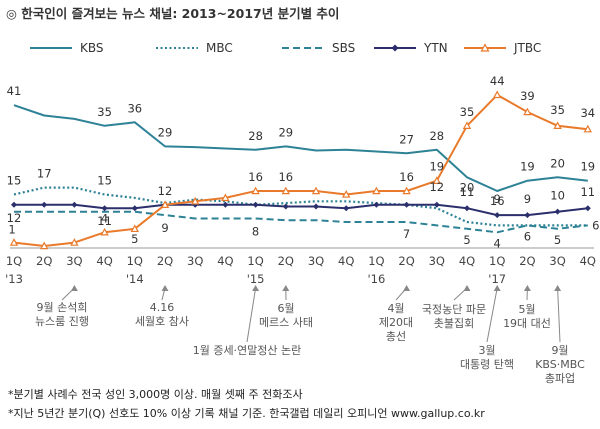 This screenshot has height=429, width=600. I want to click on data-label-sbs: 7, so click(406, 234).